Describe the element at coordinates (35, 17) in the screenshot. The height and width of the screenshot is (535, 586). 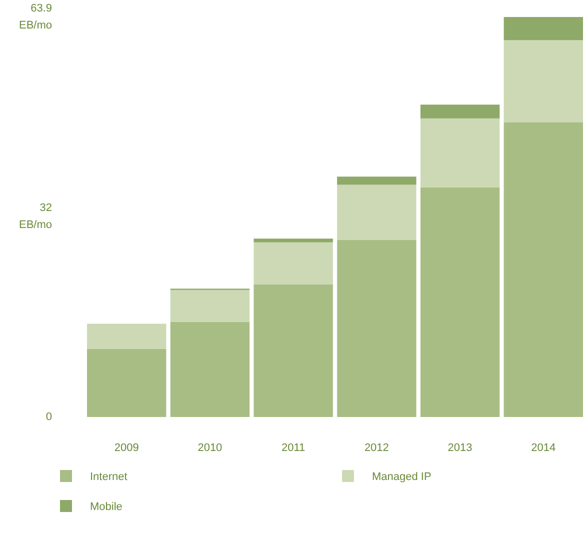
I see `y-tick-label: 63.9 EB/mo` at that location.